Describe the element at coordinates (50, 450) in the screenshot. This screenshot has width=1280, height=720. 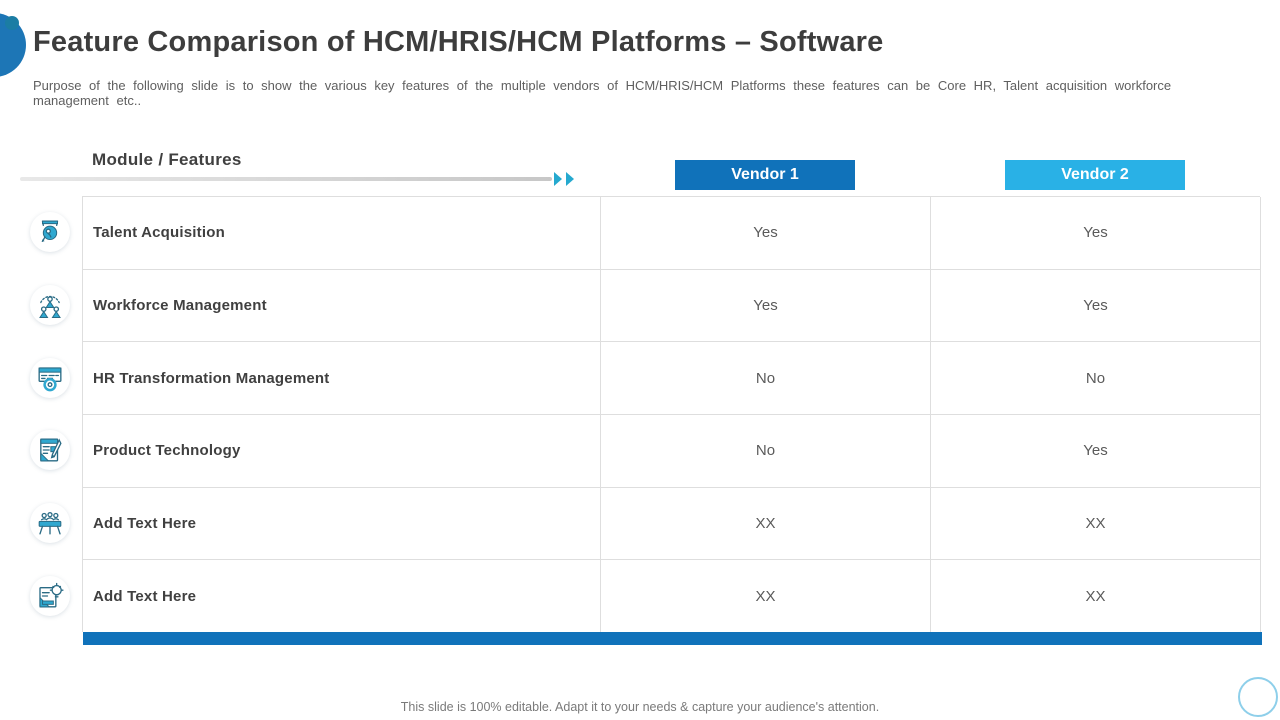
I see `doc-pencil-icon` at that location.